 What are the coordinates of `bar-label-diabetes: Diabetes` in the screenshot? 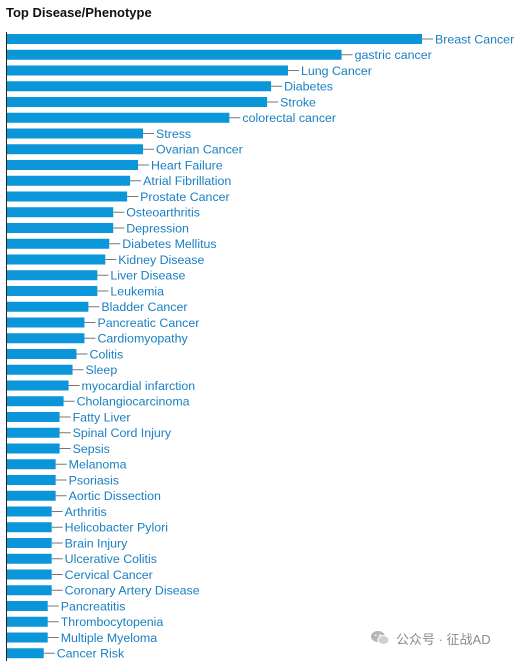 It's located at (308, 87).